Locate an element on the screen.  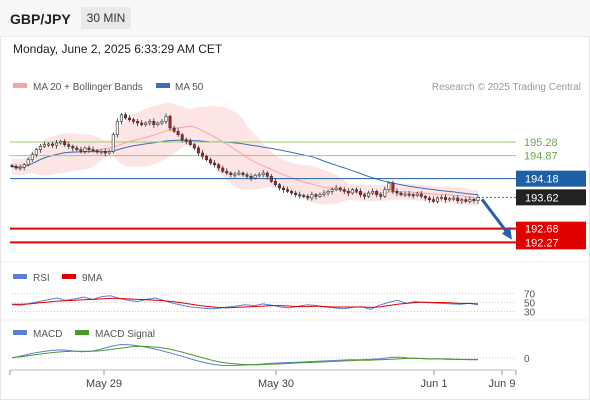
symbol-title: GBP/JPY is located at coordinates (40, 19).